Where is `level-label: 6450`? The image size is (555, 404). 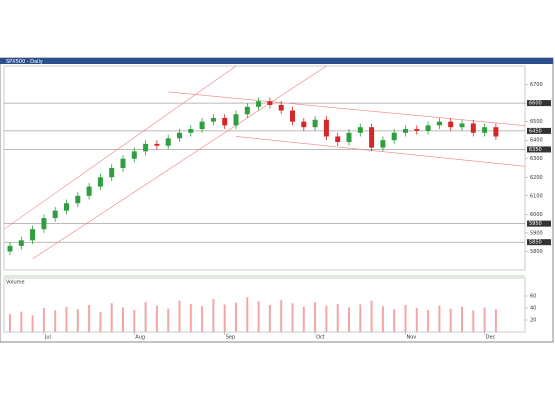
level-label: 6450 is located at coordinates (535, 131).